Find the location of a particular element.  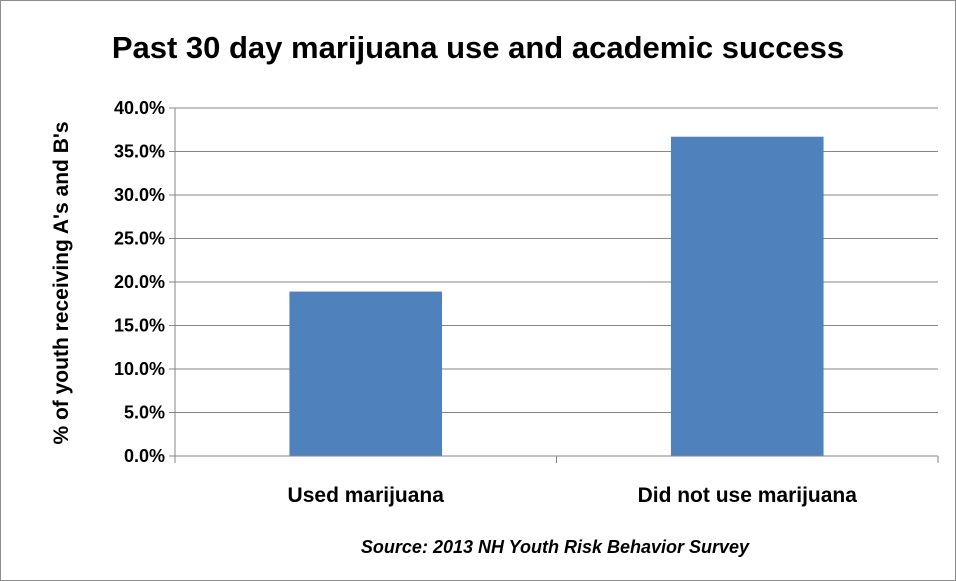

x-category-label: Did not use marijuana is located at coordinates (748, 495).